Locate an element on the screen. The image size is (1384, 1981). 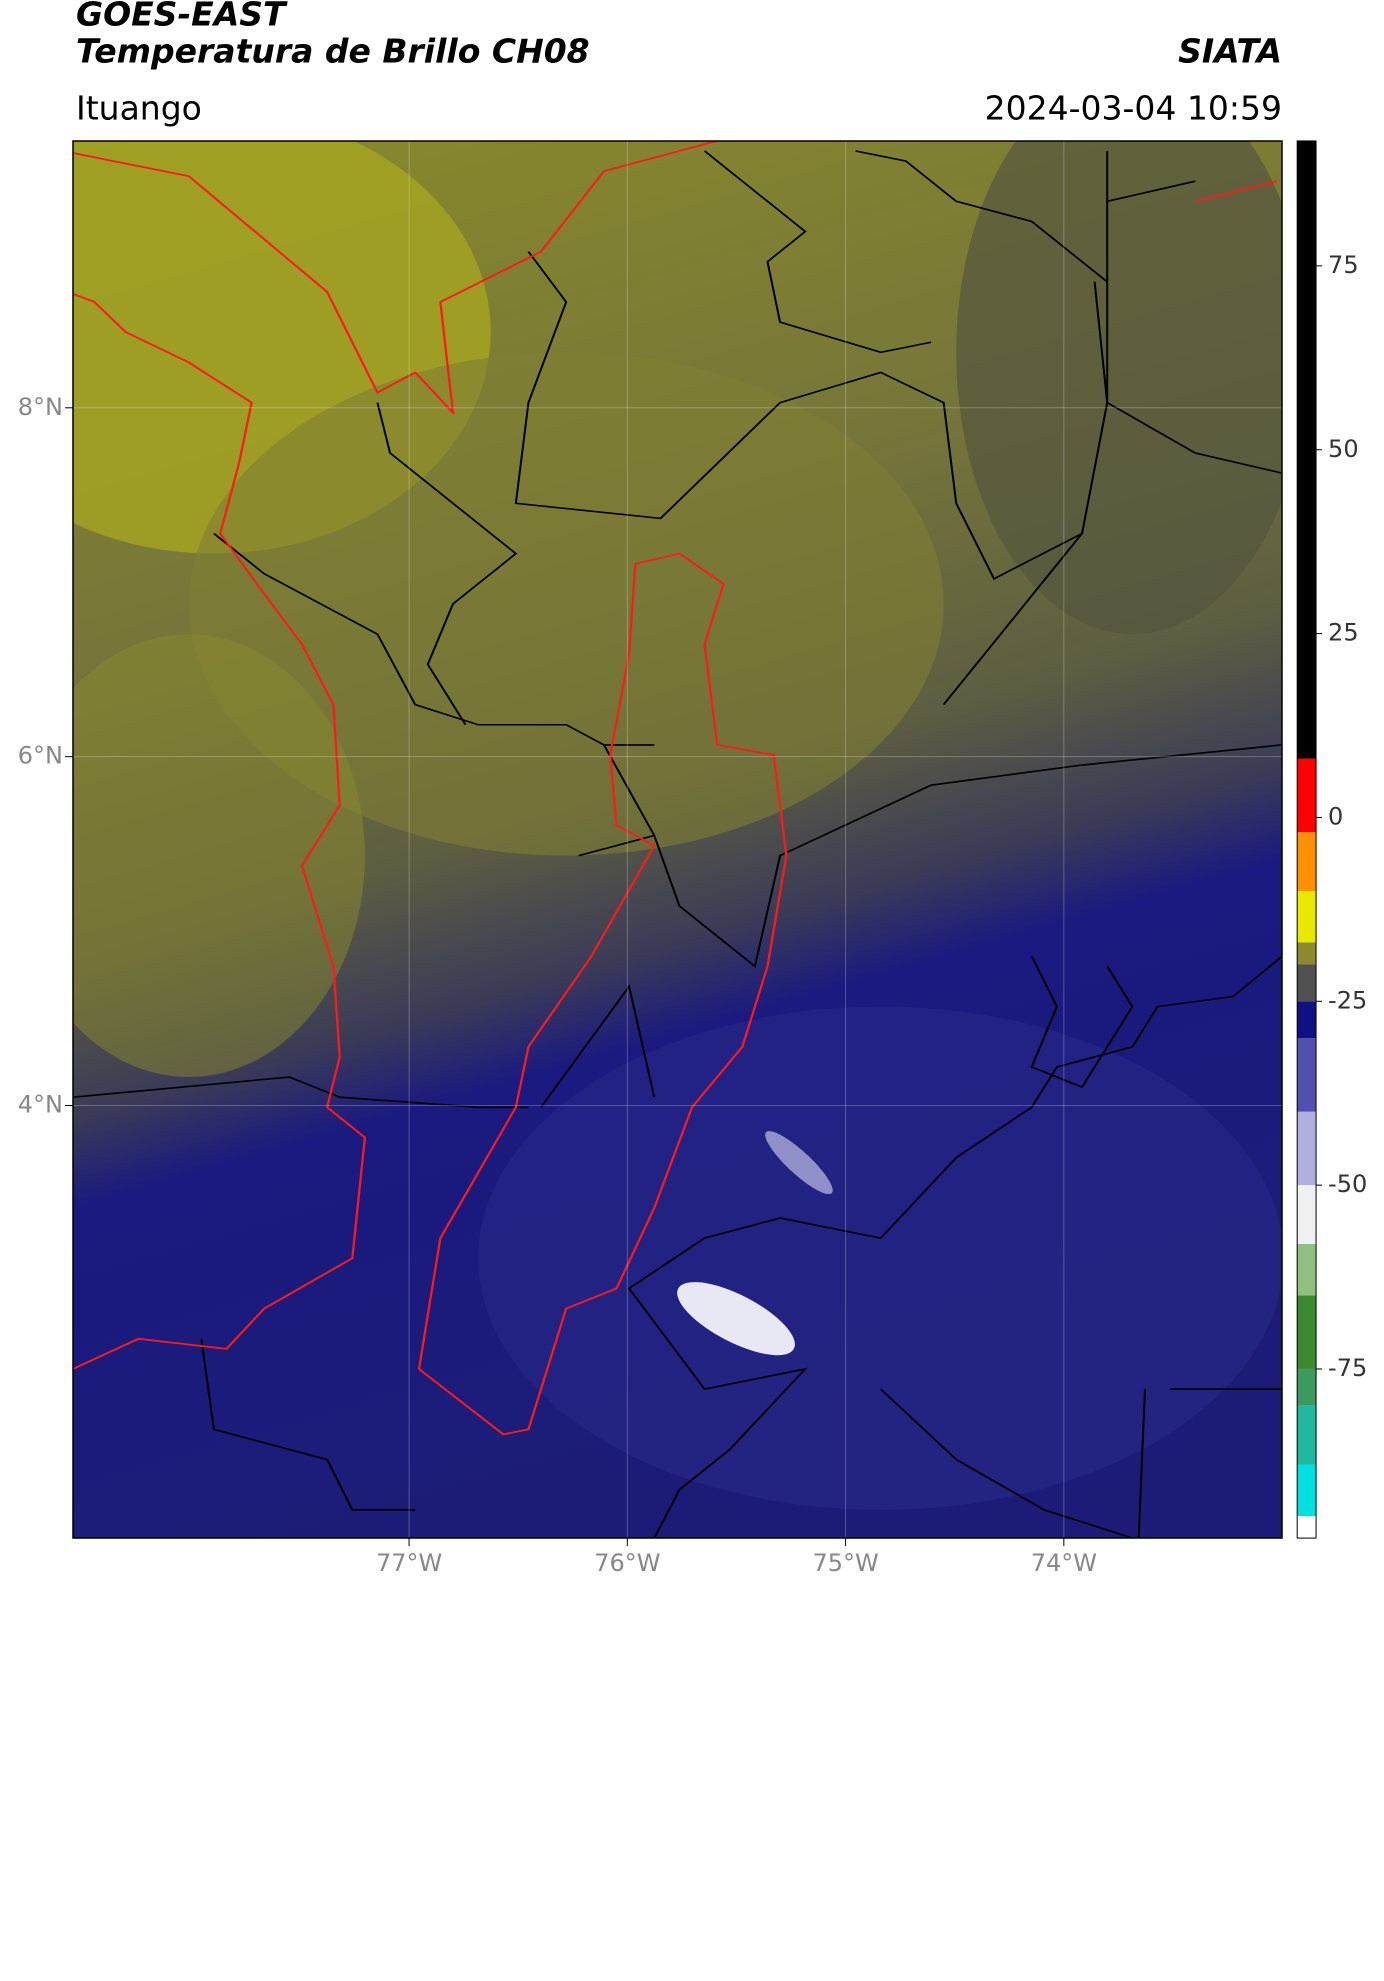
colorbar-frame is located at coordinates (1306, 839).